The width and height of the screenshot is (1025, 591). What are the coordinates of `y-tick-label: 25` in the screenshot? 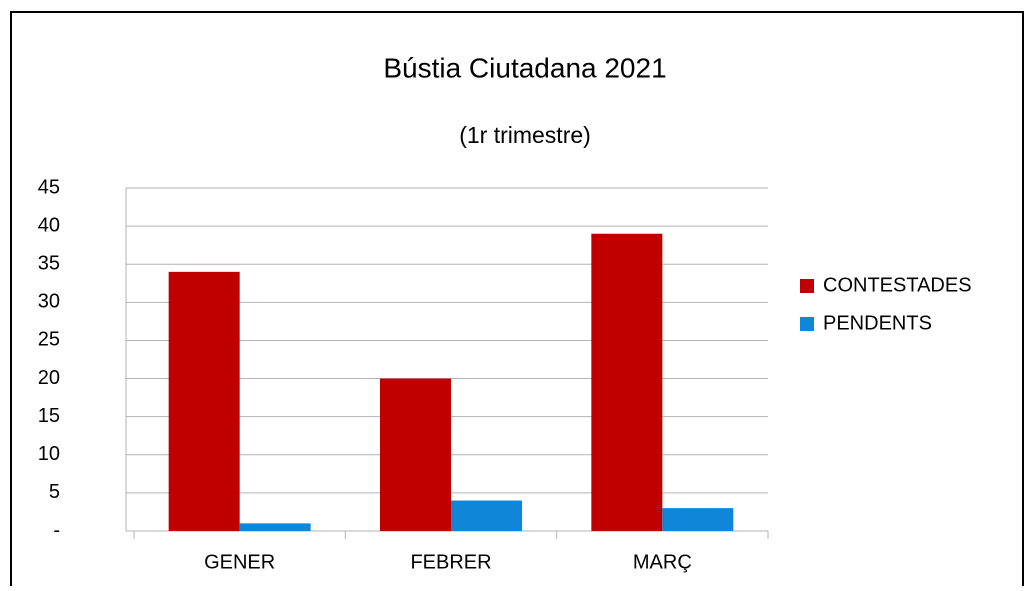 It's located at (49, 340).